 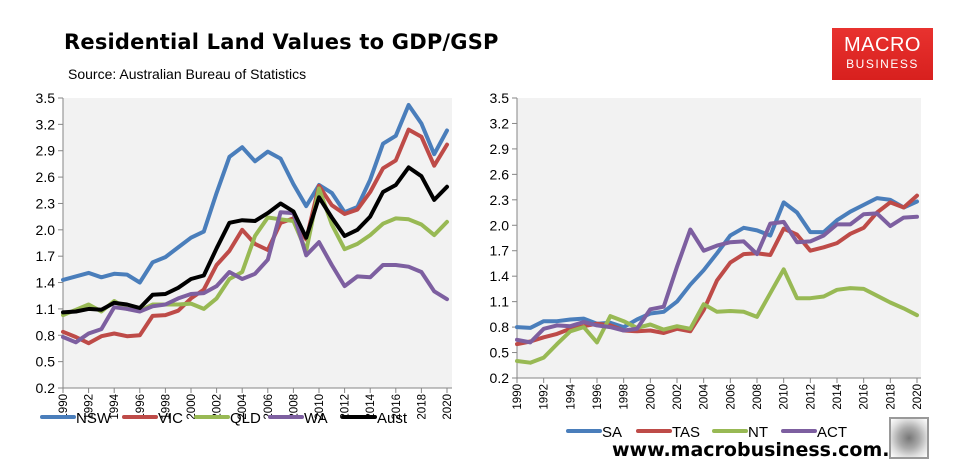 What do you see at coordinates (832, 432) in the screenshot?
I see `legend-label-act: ACT` at bounding box center [832, 432].